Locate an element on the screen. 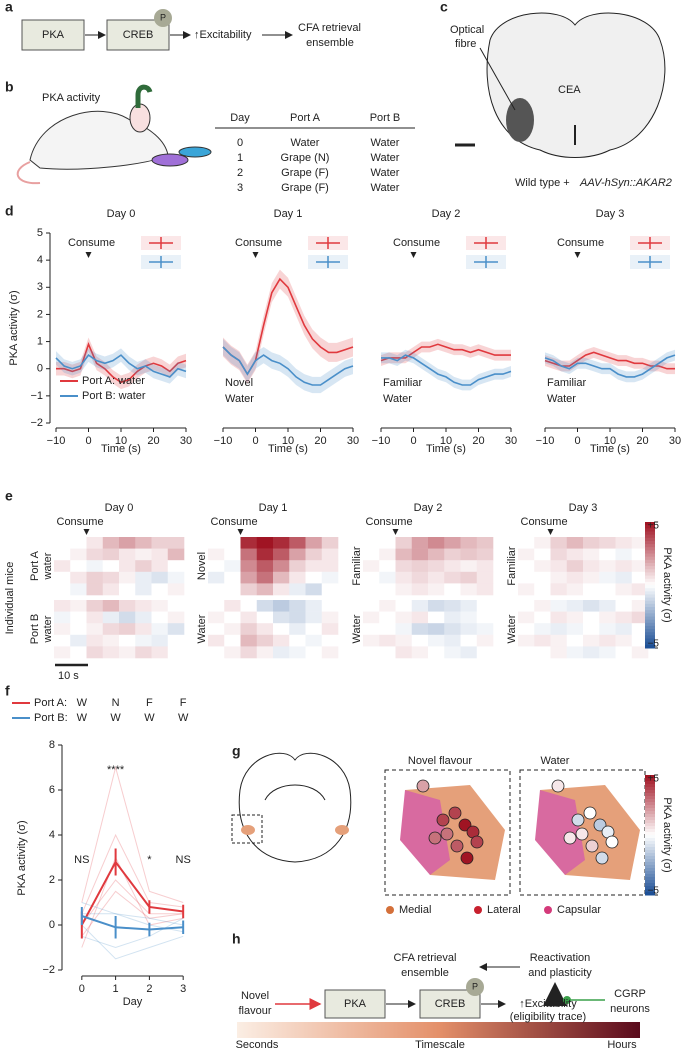 This screenshot has height=1056, width=685. row-label: Water is located at coordinates (357, 628).